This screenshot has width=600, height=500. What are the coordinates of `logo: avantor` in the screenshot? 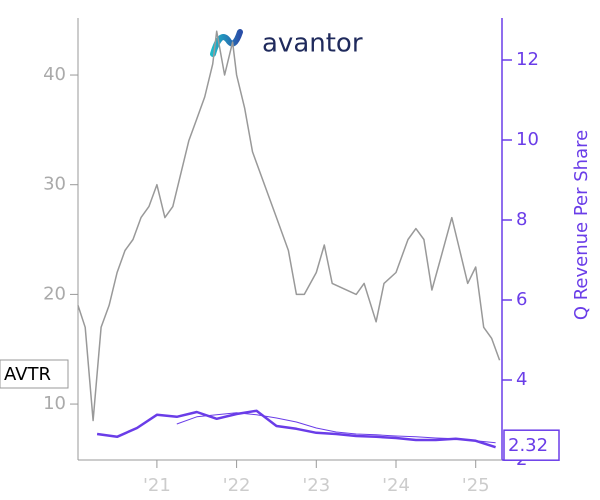 It's located at (286, 44).